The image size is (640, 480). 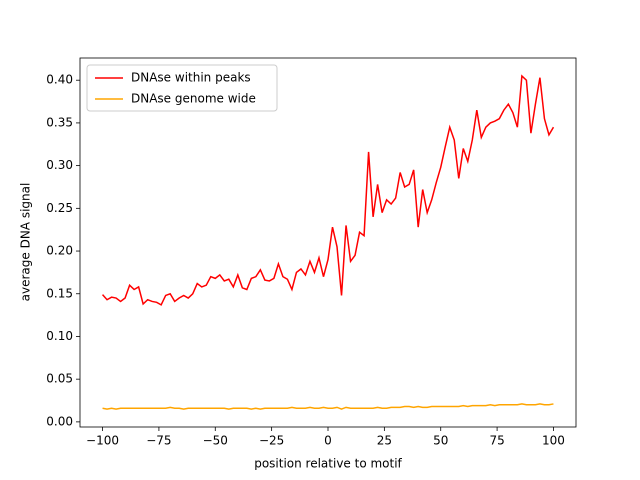 What do you see at coordinates (158, 441) in the screenshot?
I see `x-tick-label: −75` at bounding box center [158, 441].